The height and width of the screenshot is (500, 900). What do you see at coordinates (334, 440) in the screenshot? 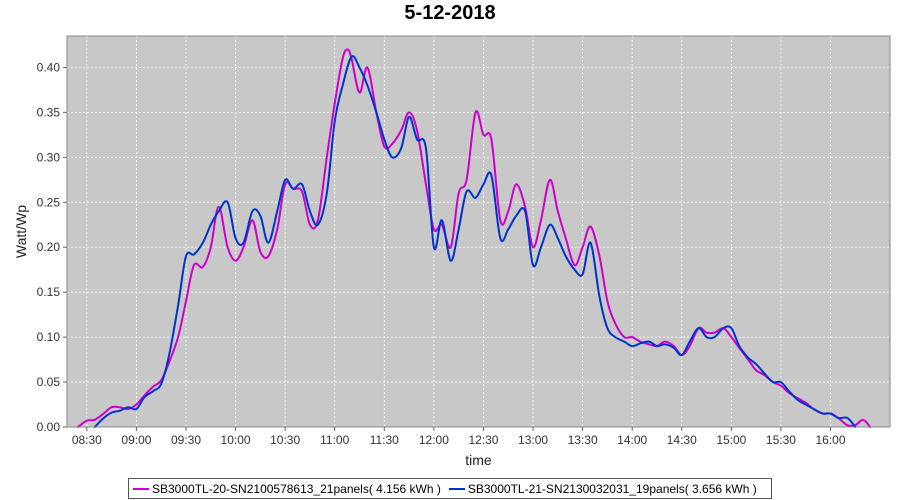
I see `x-tick-label: 11:00` at bounding box center [334, 440].